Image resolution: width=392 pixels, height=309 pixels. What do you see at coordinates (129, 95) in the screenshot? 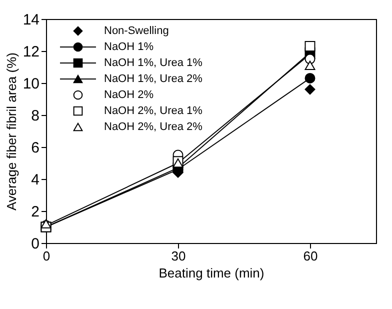
I see `legend-label: NaOH 2%` at bounding box center [129, 95].